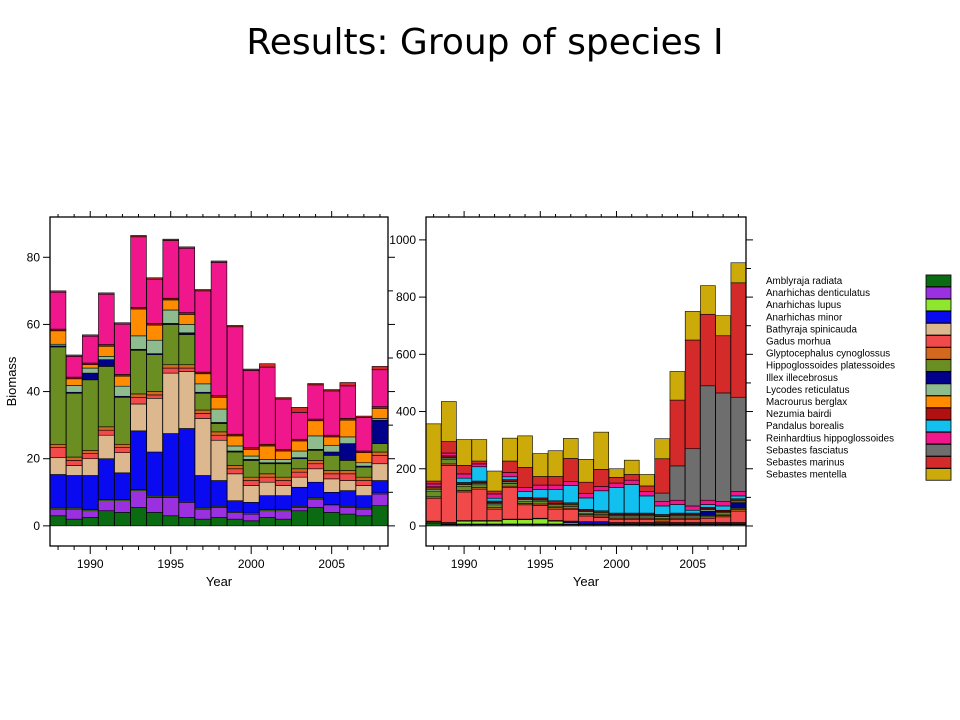 This screenshot has height=720, width=960. Describe the element at coordinates (586, 581) in the screenshot. I see `x-axis-label: Year` at that location.